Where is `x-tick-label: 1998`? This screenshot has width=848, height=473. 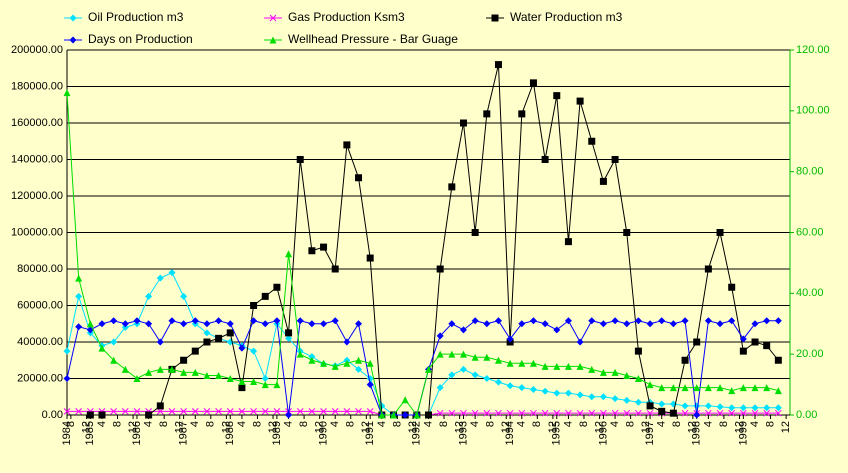 x-tick-label: 1998 is located at coordinates (697, 433).